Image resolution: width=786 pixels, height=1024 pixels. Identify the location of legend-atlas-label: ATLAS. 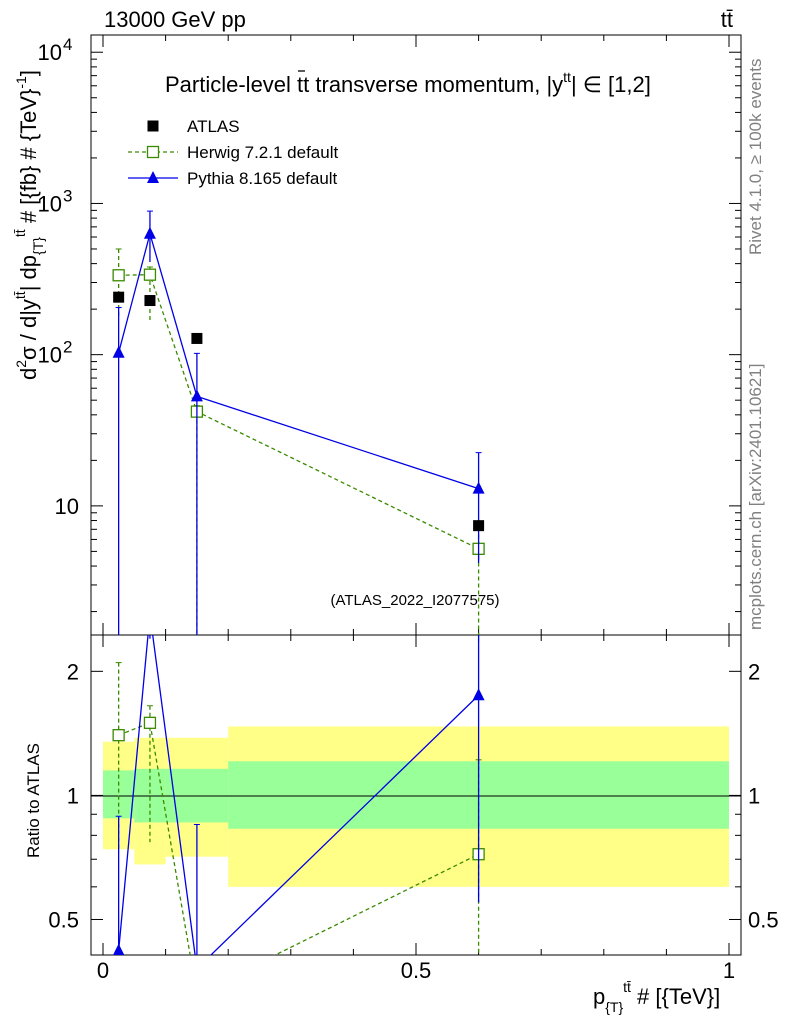
(213, 126).